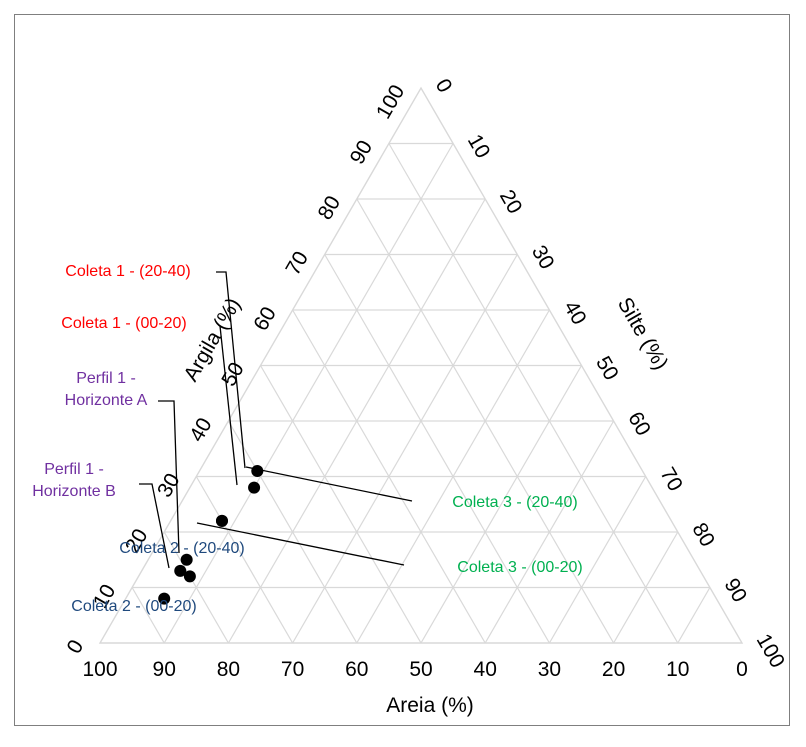 The image size is (806, 747). I want to click on point-label-4-line-1: Horizonte A, so click(106, 400).